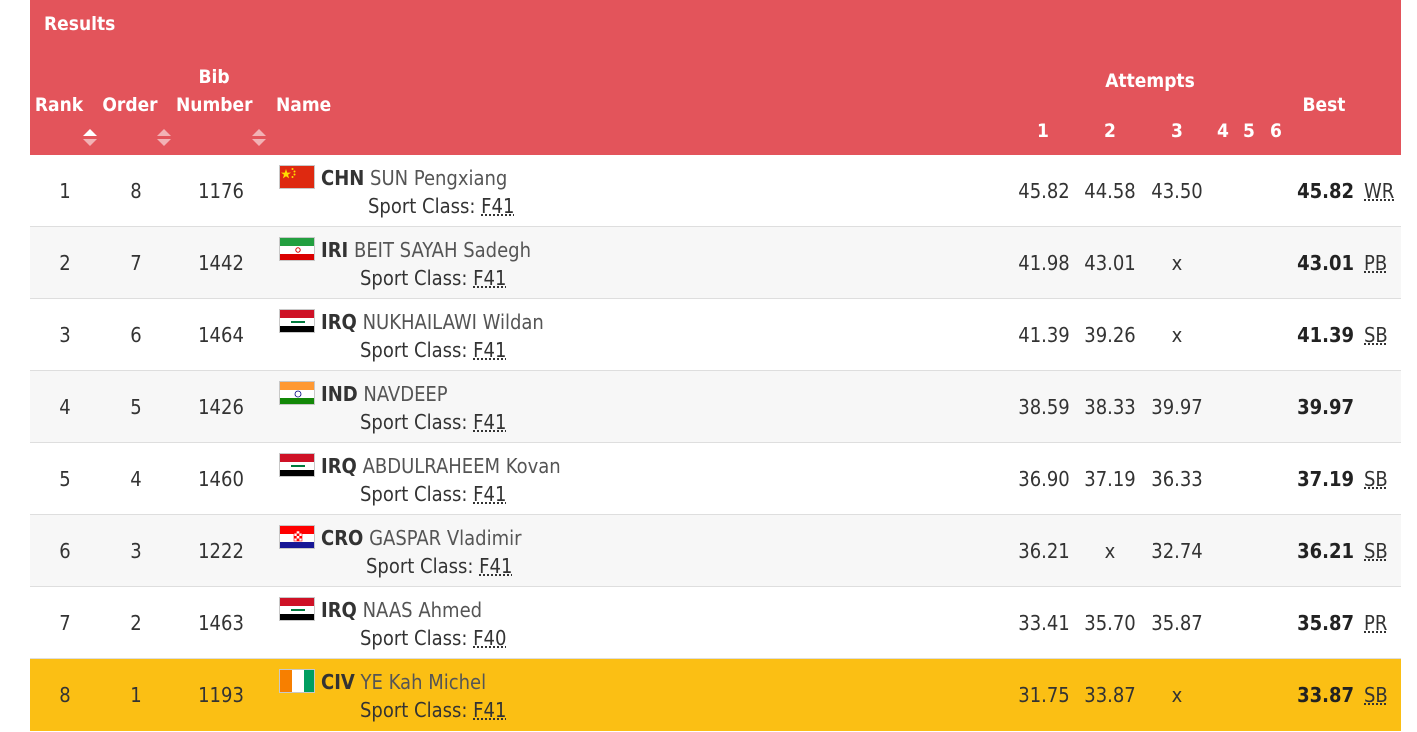 The width and height of the screenshot is (1417, 732). Describe the element at coordinates (1177, 407) in the screenshot. I see `attempt-3-cell: 39.97` at that location.